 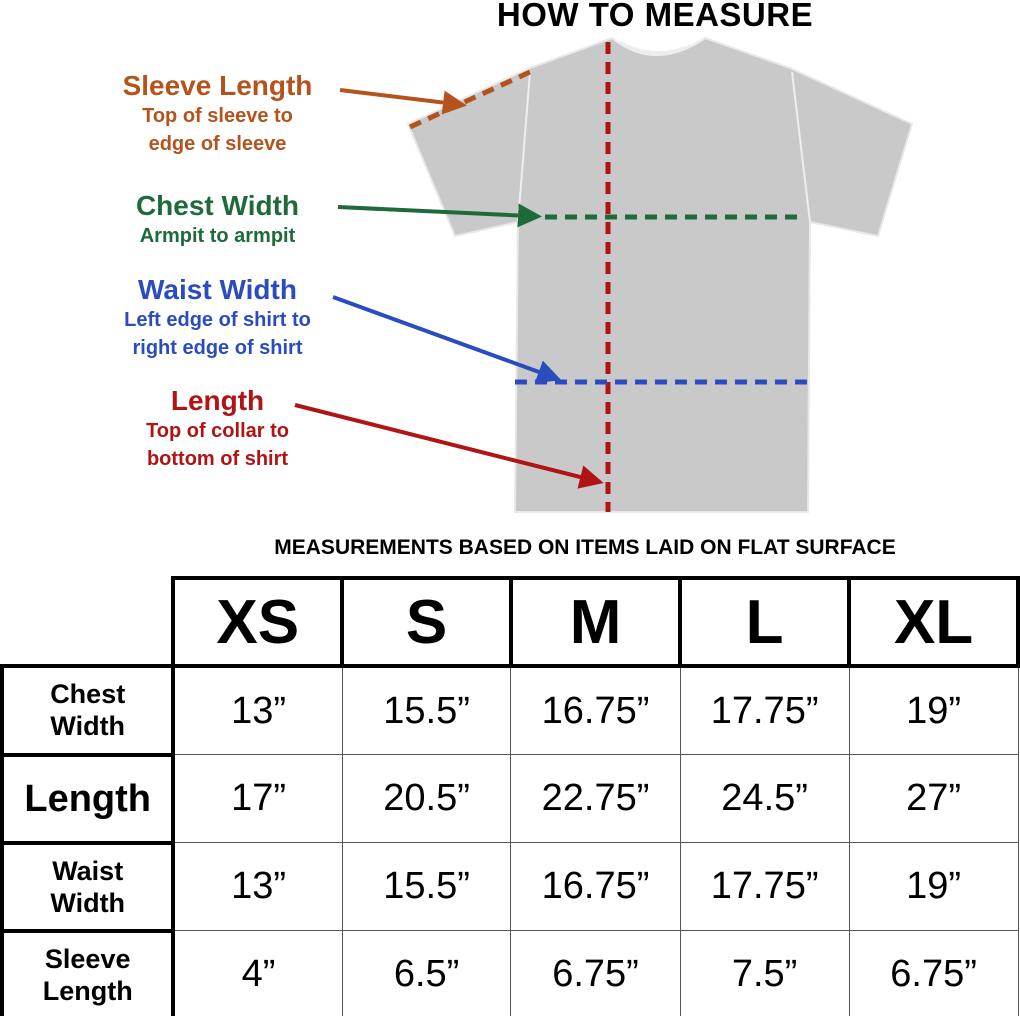 I want to click on size-header-row: XS S M L XL, so click(x=511, y=622).